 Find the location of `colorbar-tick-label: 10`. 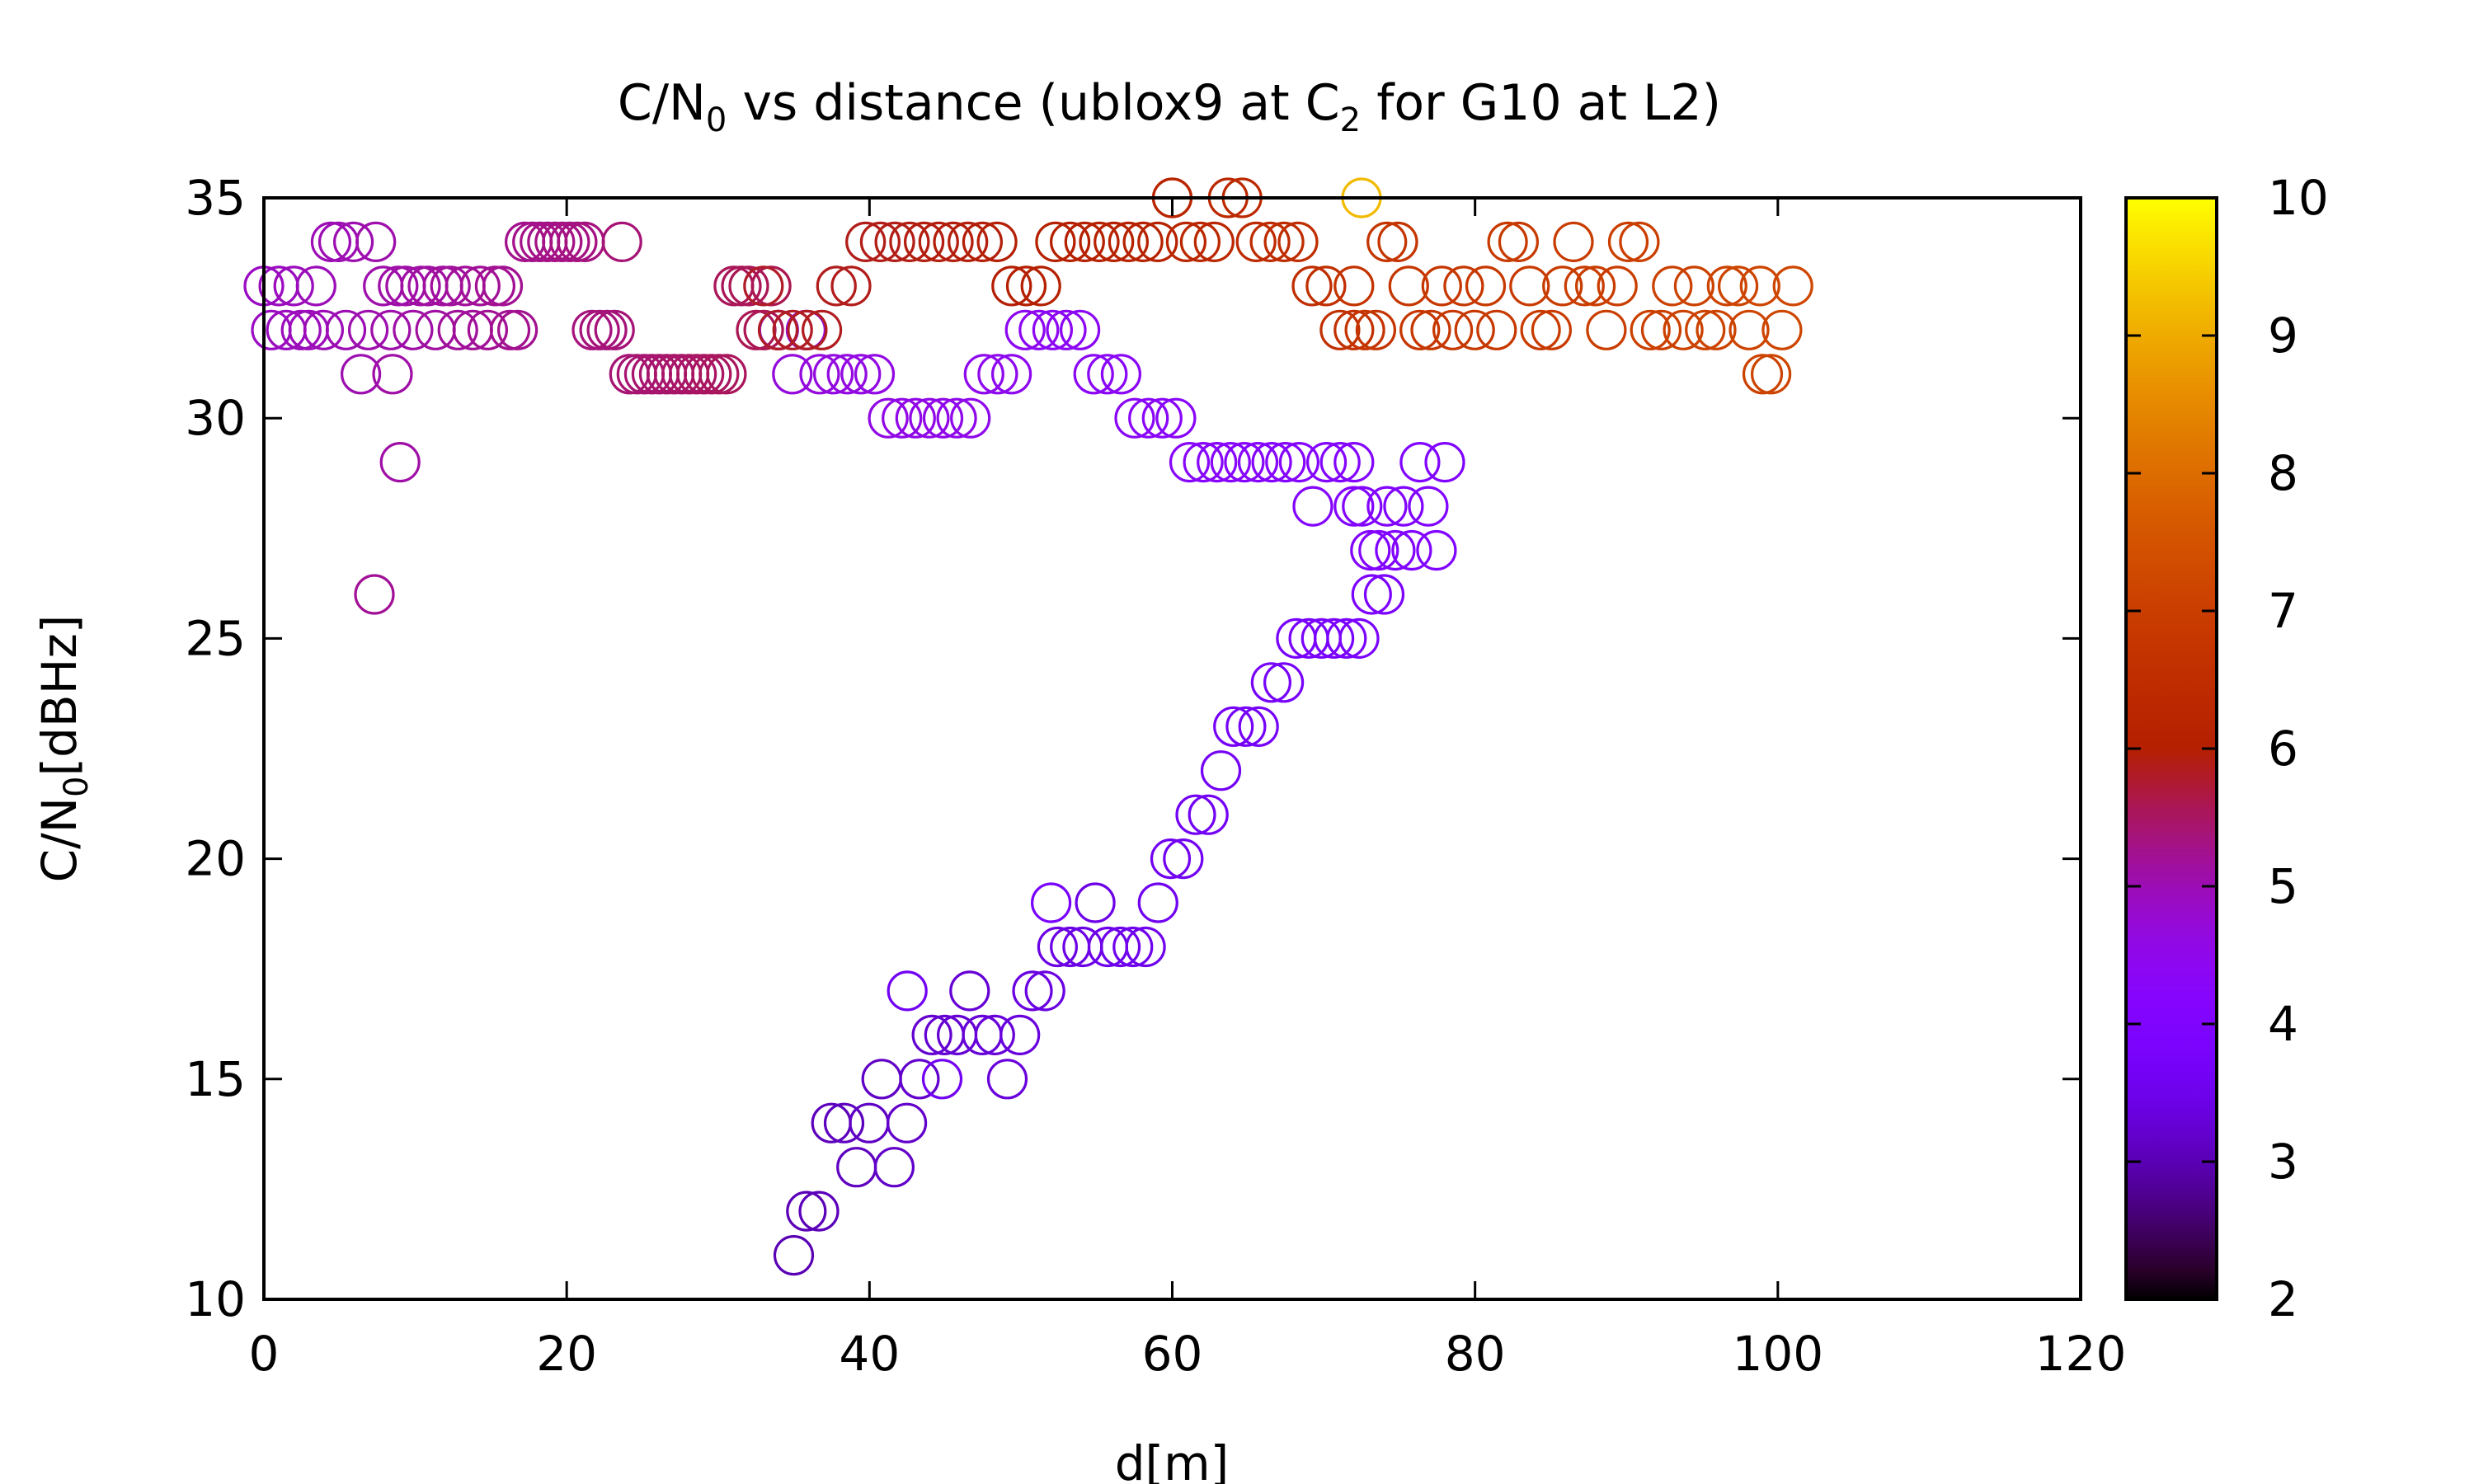

colorbar-tick-label: 10 is located at coordinates (2298, 198).